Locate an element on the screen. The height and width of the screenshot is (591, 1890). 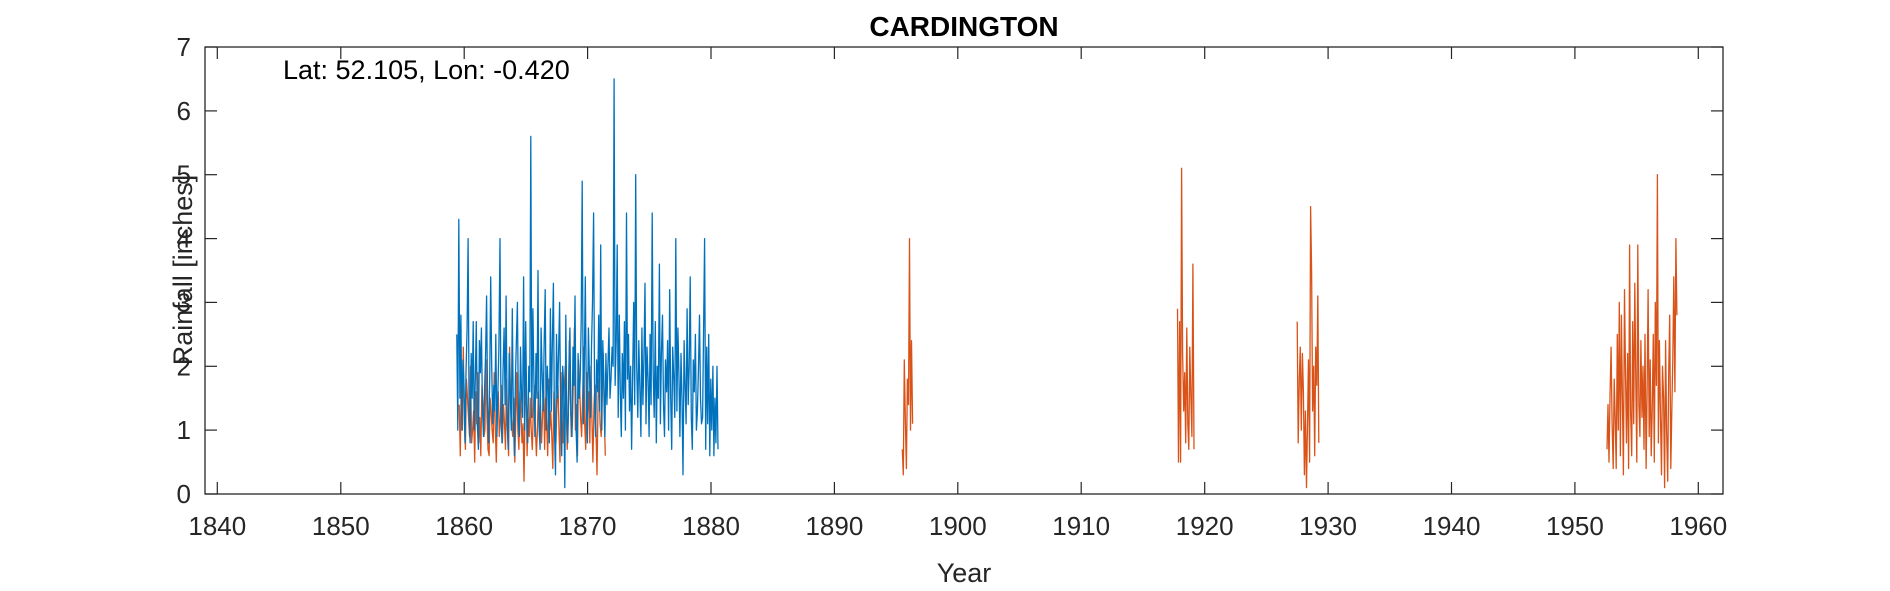
y-tick-label: 0 is located at coordinates (184, 494).